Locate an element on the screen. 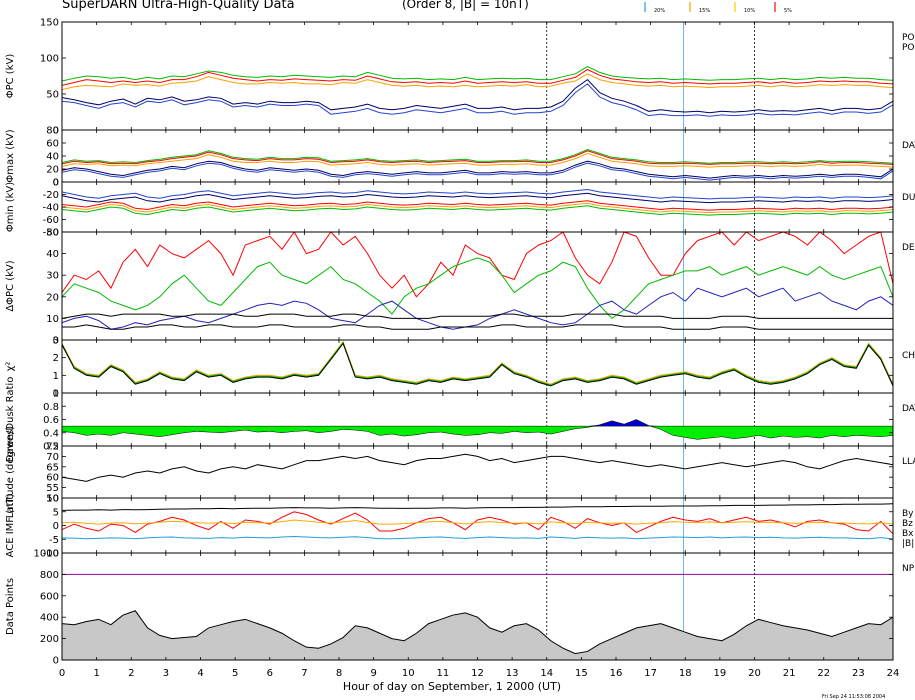  y-axis-label: Data Points is located at coordinates (10, 606).